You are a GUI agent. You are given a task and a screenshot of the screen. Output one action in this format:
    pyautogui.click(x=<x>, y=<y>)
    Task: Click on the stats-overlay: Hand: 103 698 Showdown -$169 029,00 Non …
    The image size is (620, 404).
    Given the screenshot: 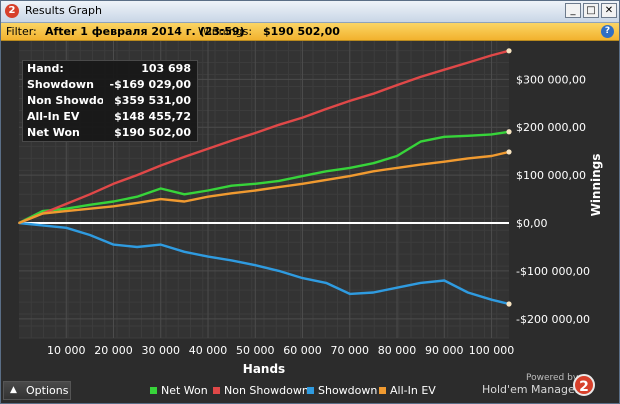 What is the action you would take?
    pyautogui.click(x=110, y=101)
    